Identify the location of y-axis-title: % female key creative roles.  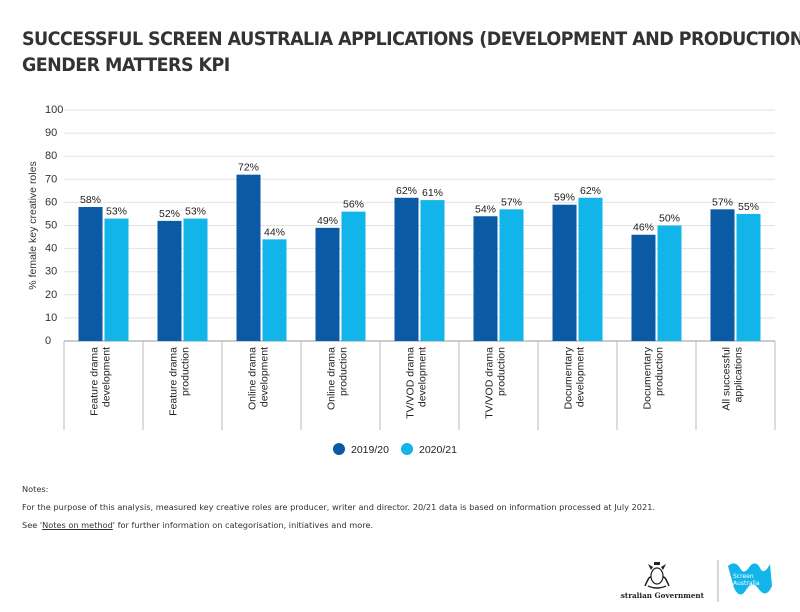
(33, 225).